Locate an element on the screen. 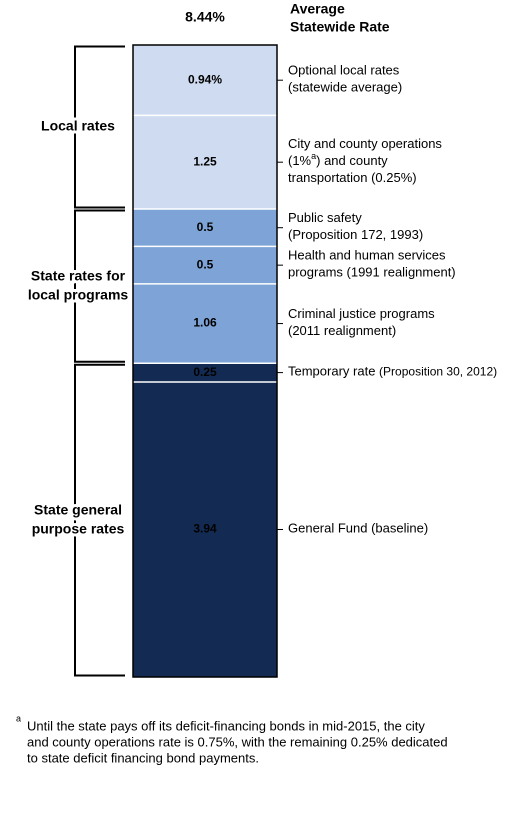  value-label: 1.06 is located at coordinates (205, 323).